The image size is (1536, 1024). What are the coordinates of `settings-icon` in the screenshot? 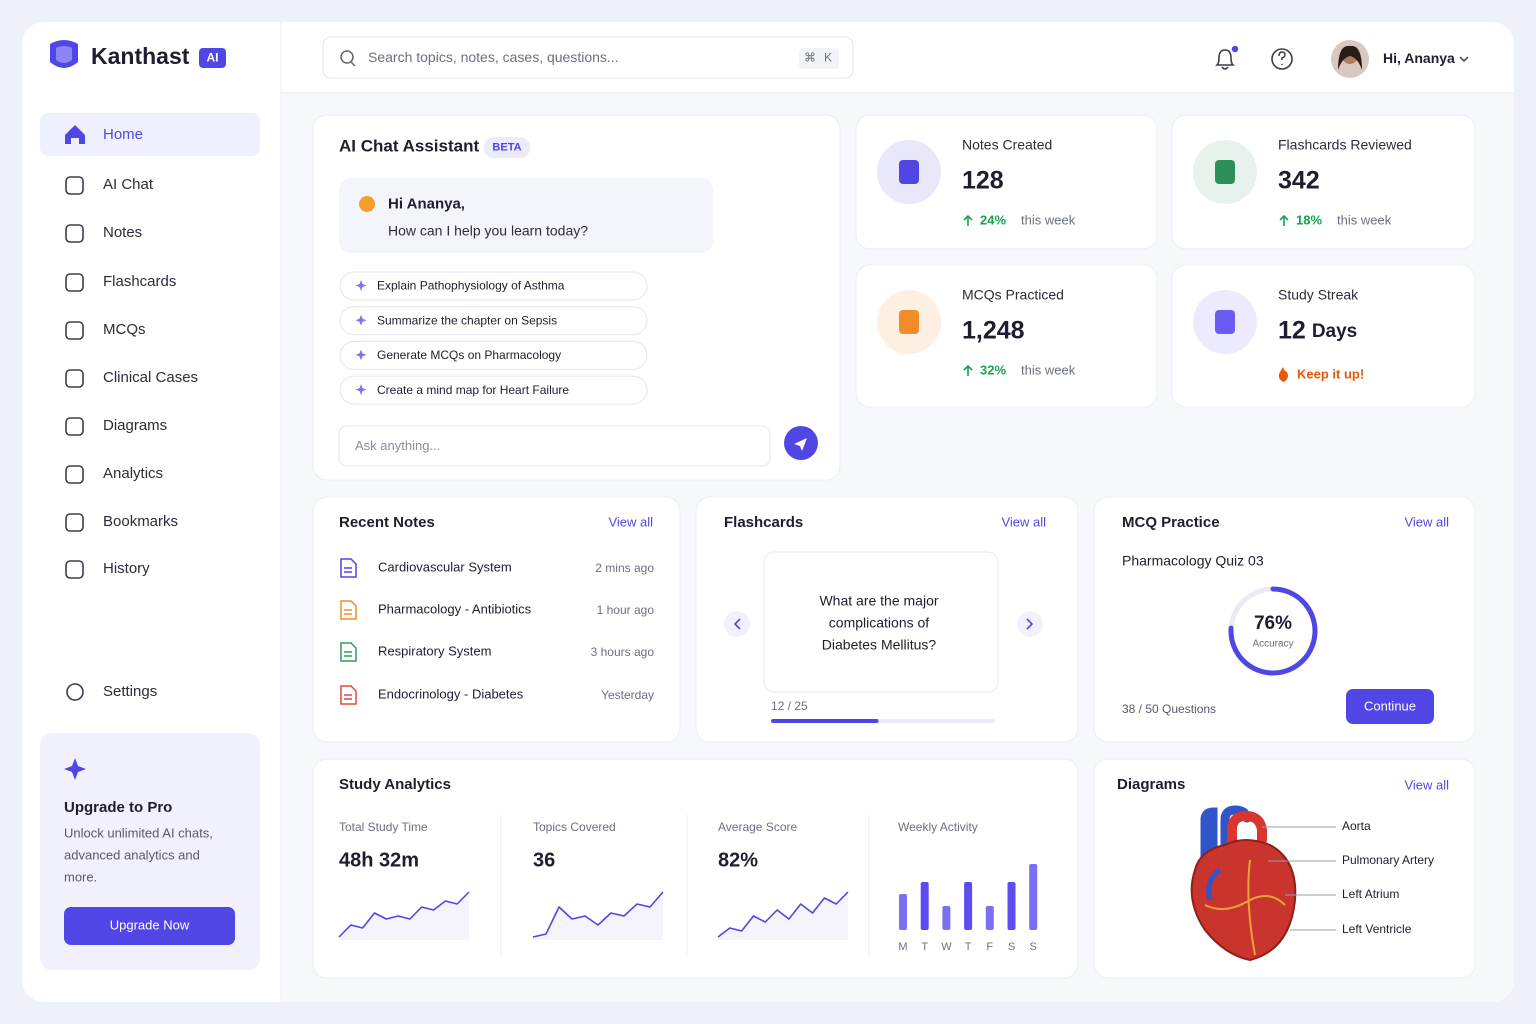 It's located at (75, 692).